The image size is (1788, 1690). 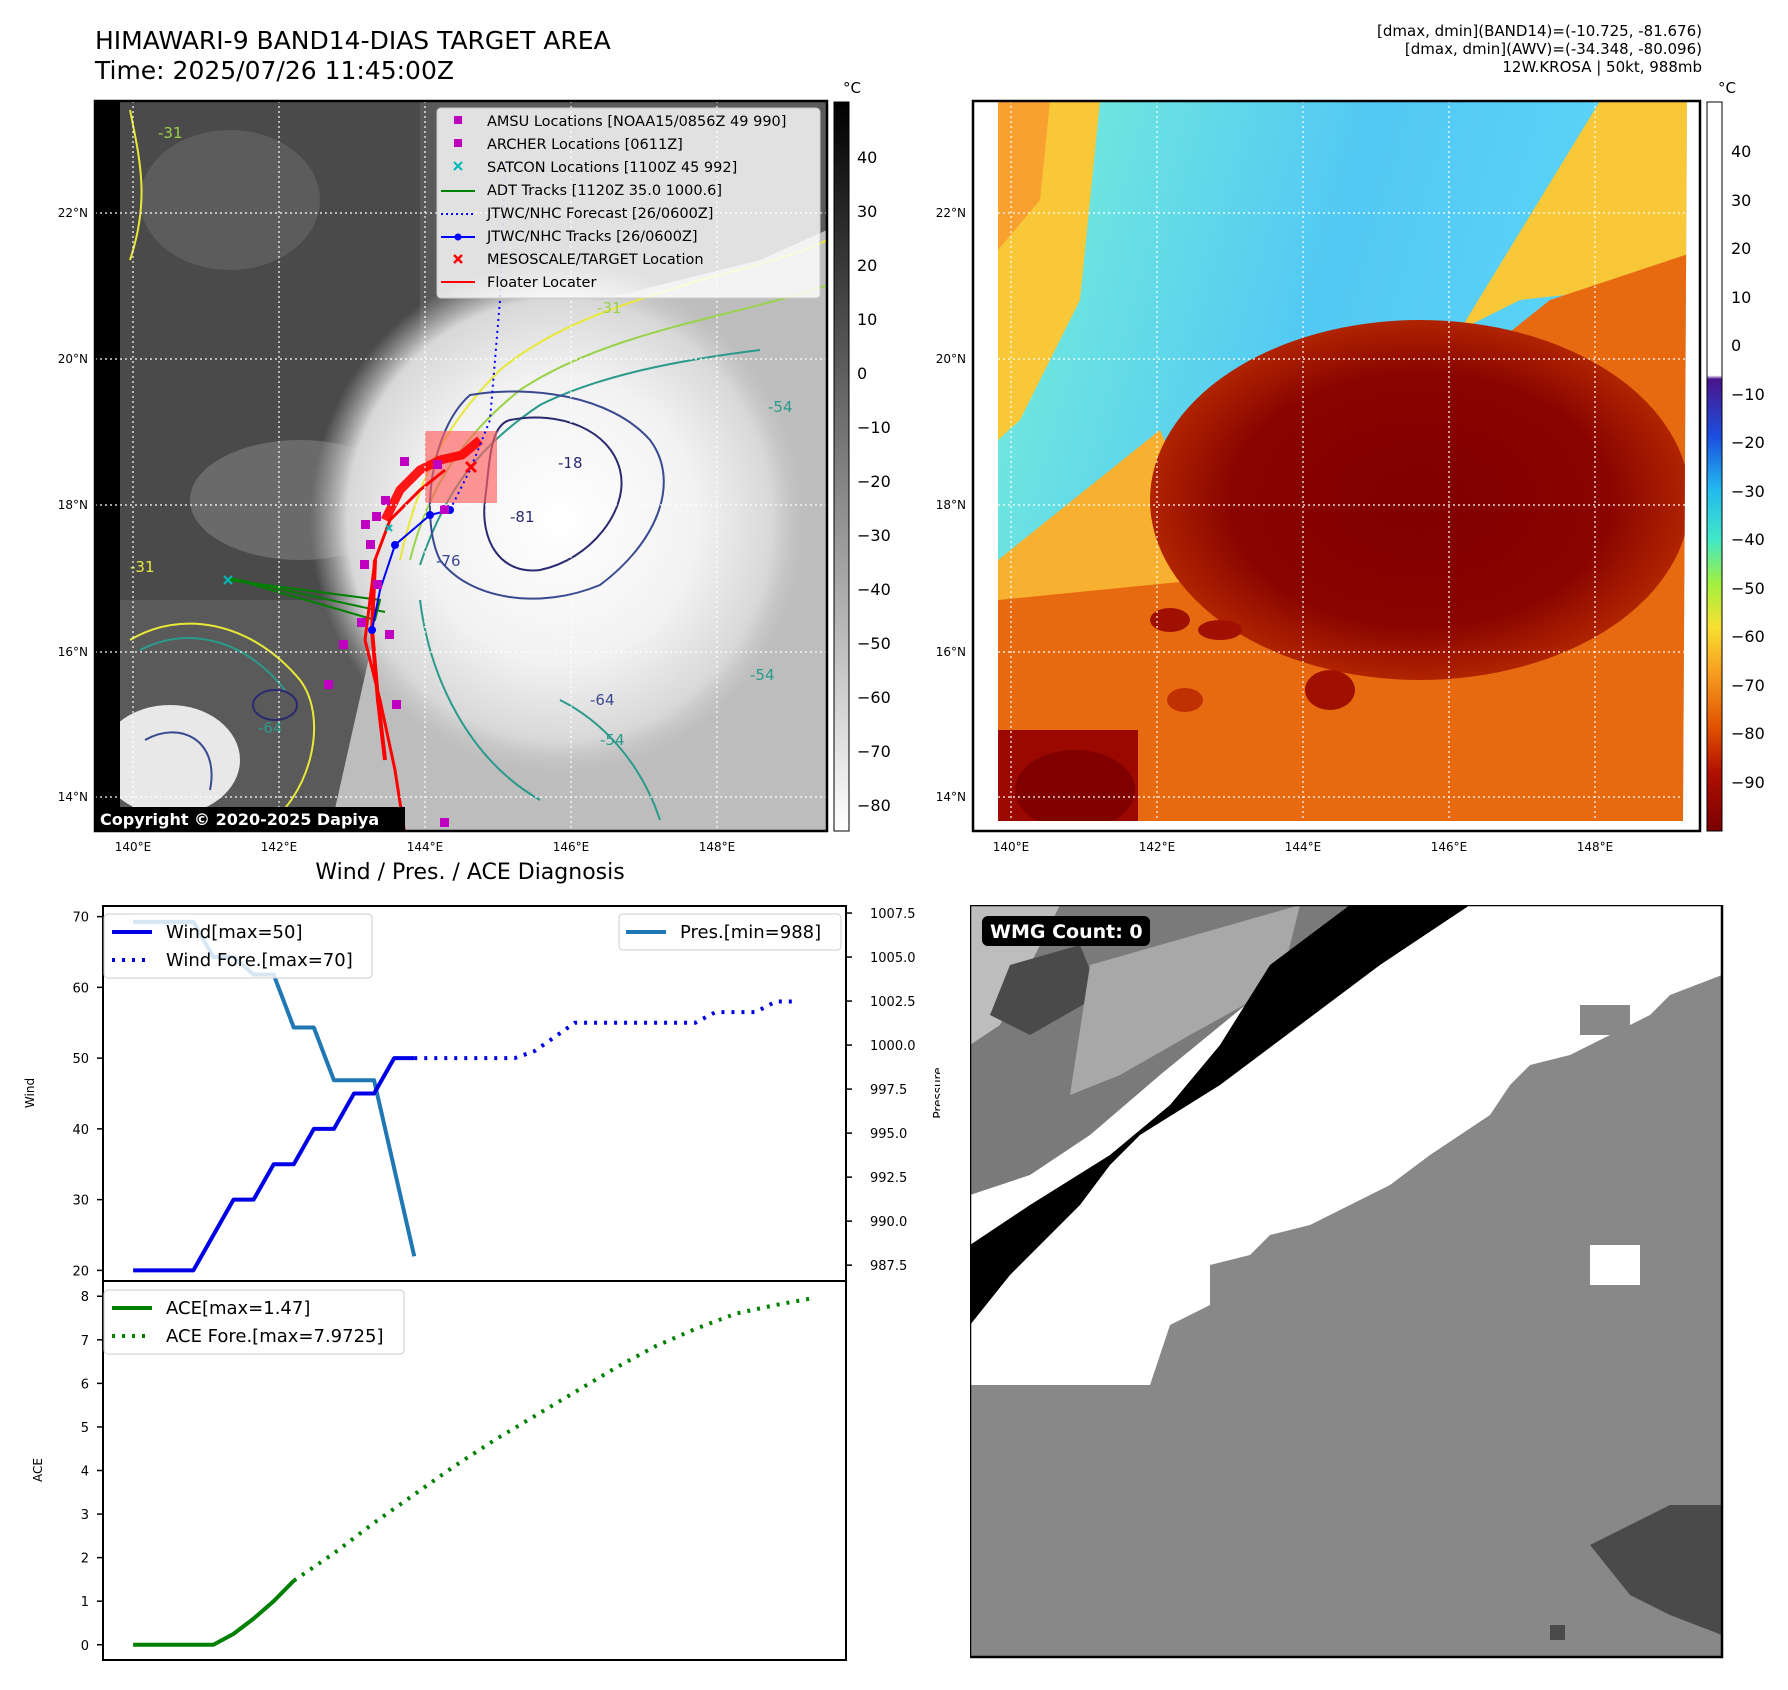 What do you see at coordinates (636, 122) in the screenshot?
I see `legend-label: AMSU Locations [NOAA15/0856Z 49 990]` at bounding box center [636, 122].